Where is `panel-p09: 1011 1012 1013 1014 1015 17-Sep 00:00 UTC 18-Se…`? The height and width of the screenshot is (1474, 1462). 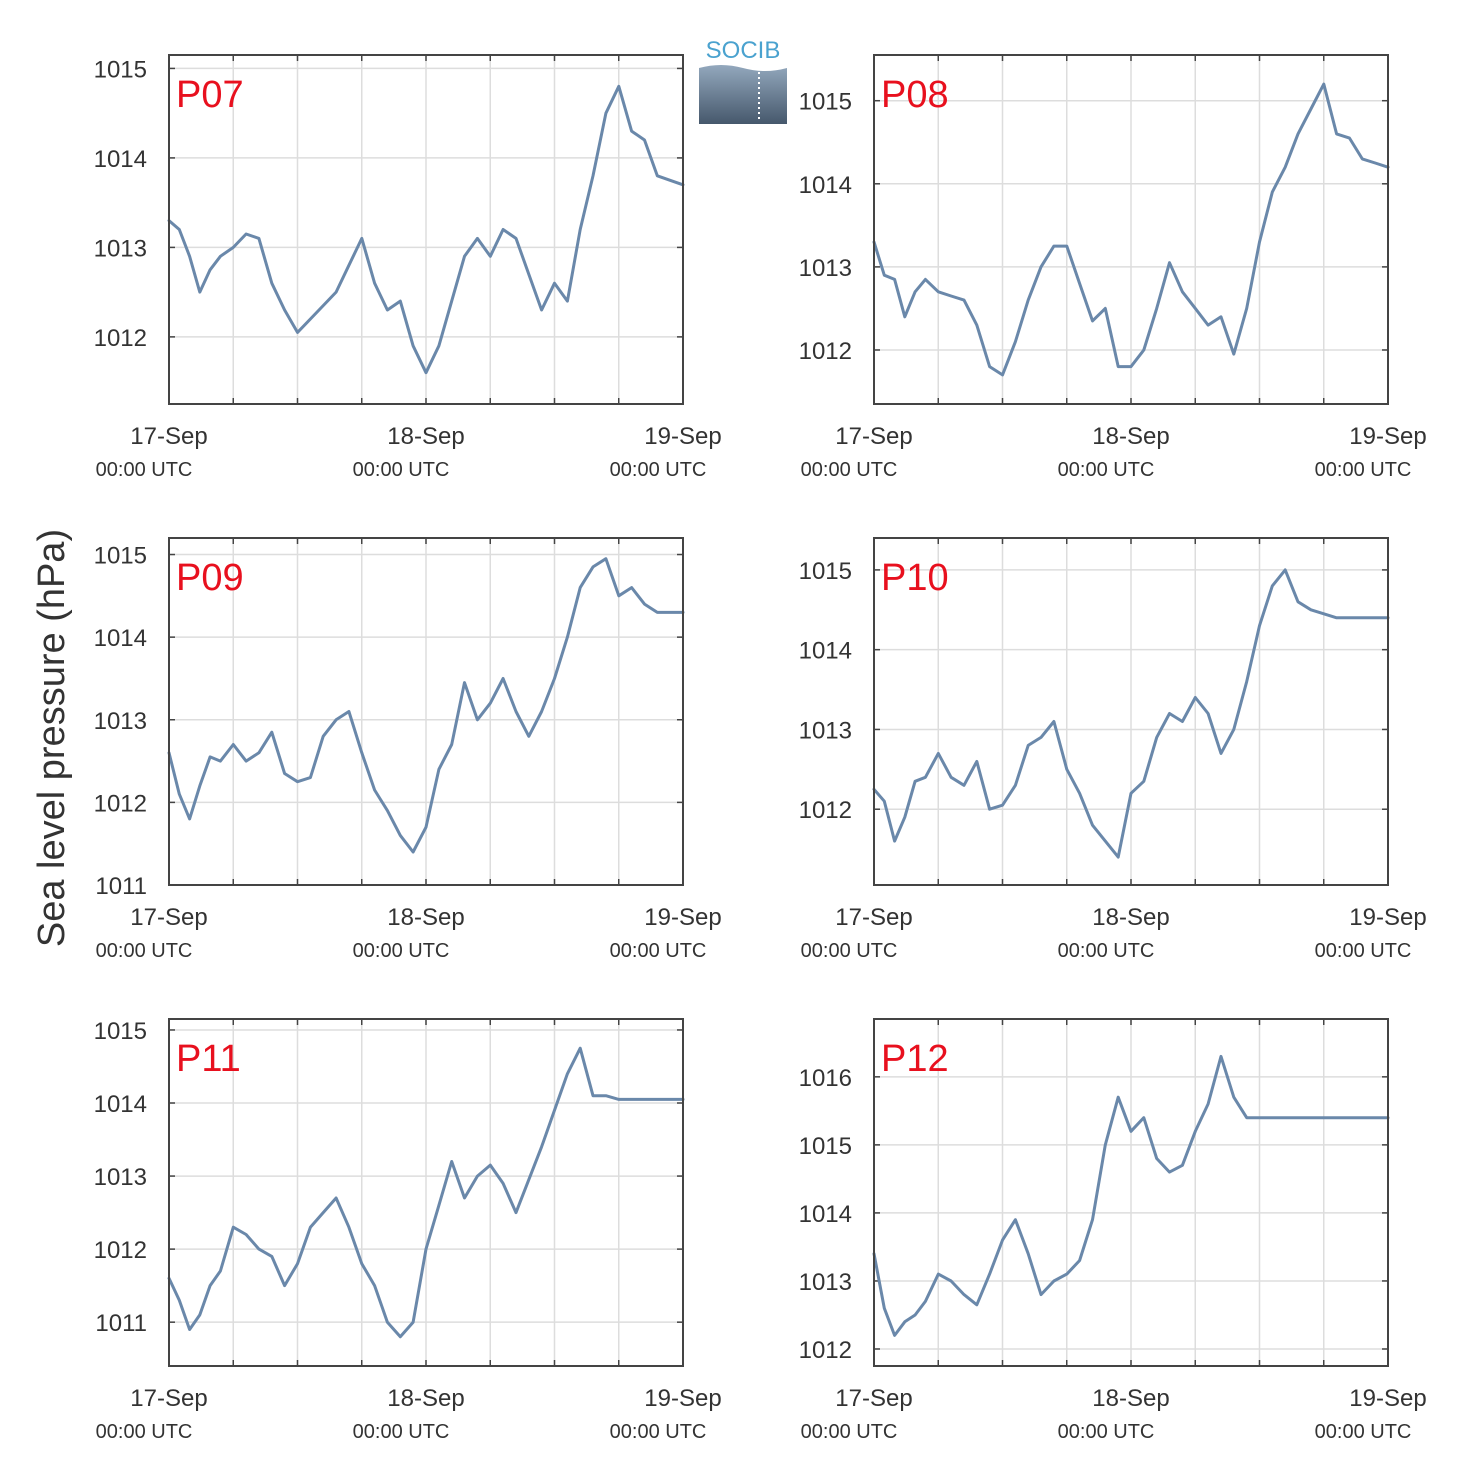 panel-p09: 1011 1012 1013 1014 1015 17-Sep 00:00 UTC 18-Se… is located at coordinates (408, 749).